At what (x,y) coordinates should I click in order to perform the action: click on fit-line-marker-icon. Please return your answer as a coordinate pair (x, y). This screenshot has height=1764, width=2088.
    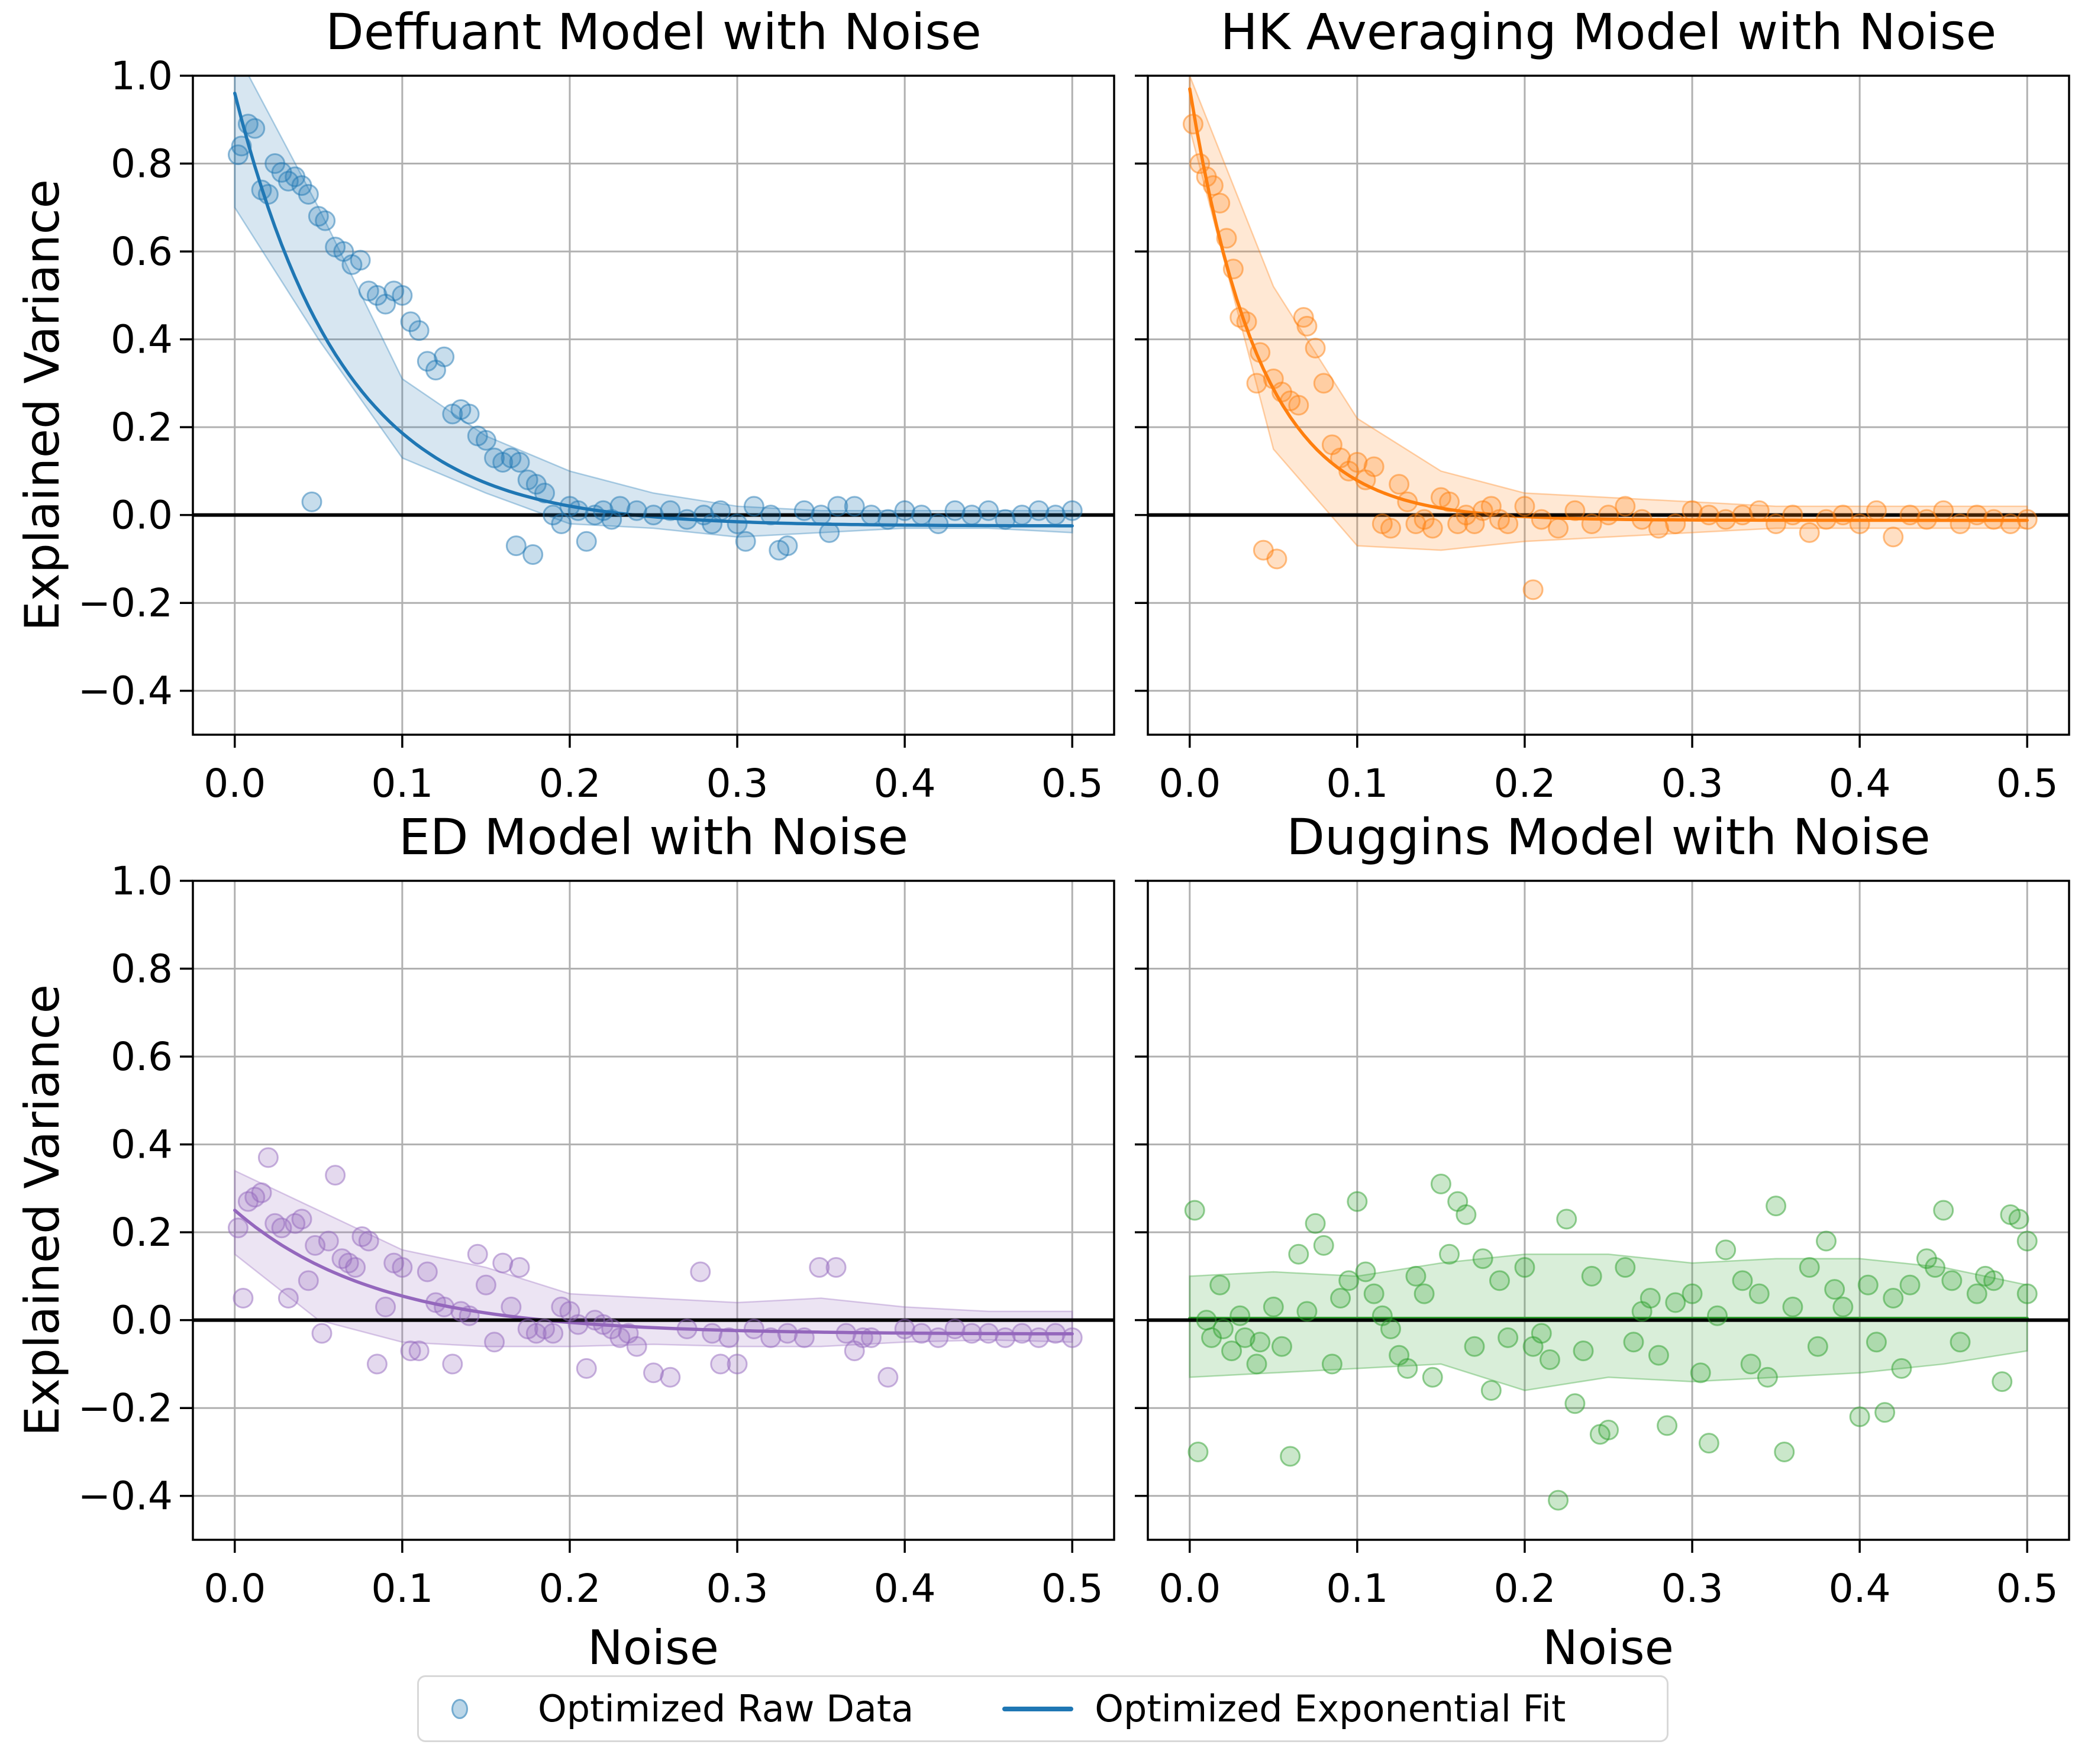
    Looking at the image, I should click on (1038, 1708).